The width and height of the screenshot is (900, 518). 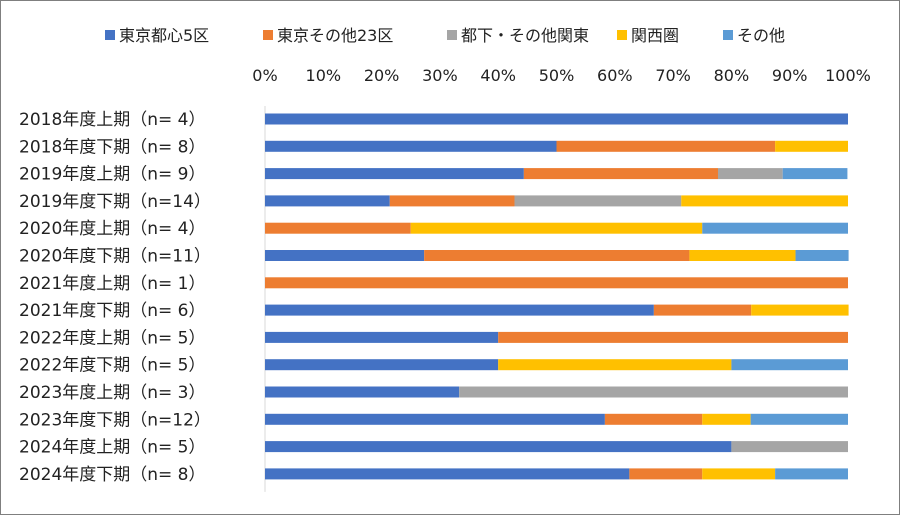 I want to click on y-tick-label: 2023年度下期（n=12）, so click(x=115, y=420).